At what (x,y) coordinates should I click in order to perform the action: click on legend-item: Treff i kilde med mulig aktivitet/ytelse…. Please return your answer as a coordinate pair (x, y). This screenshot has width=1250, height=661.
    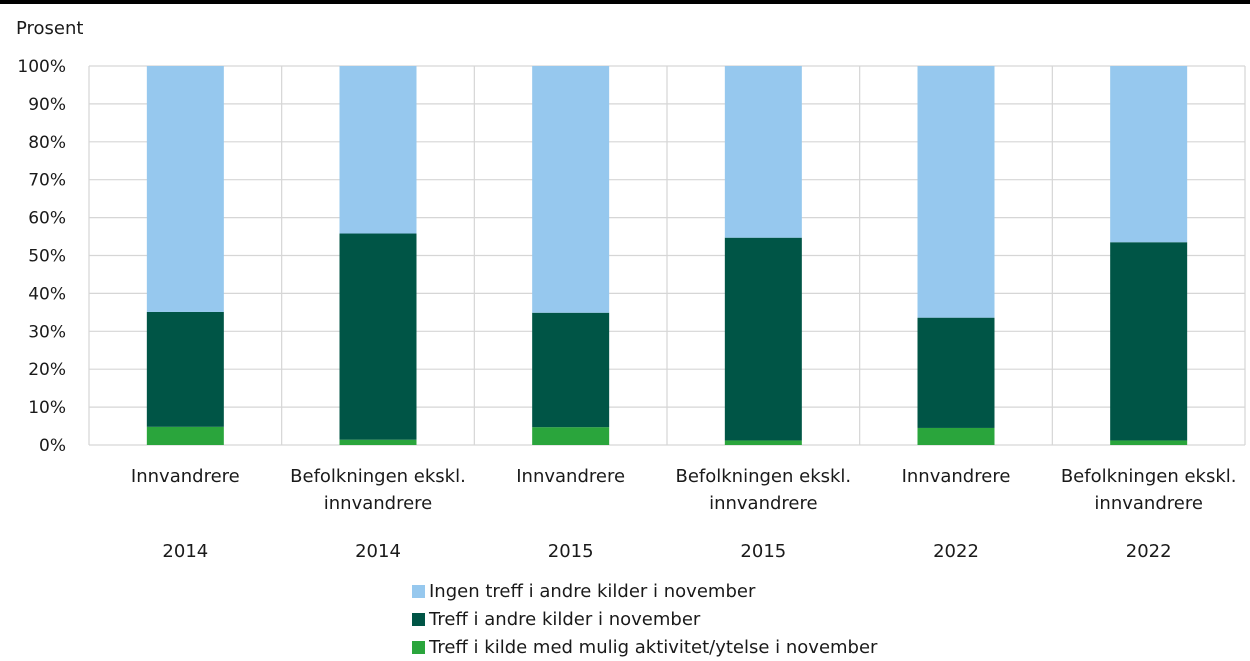
    Looking at the image, I should click on (644, 647).